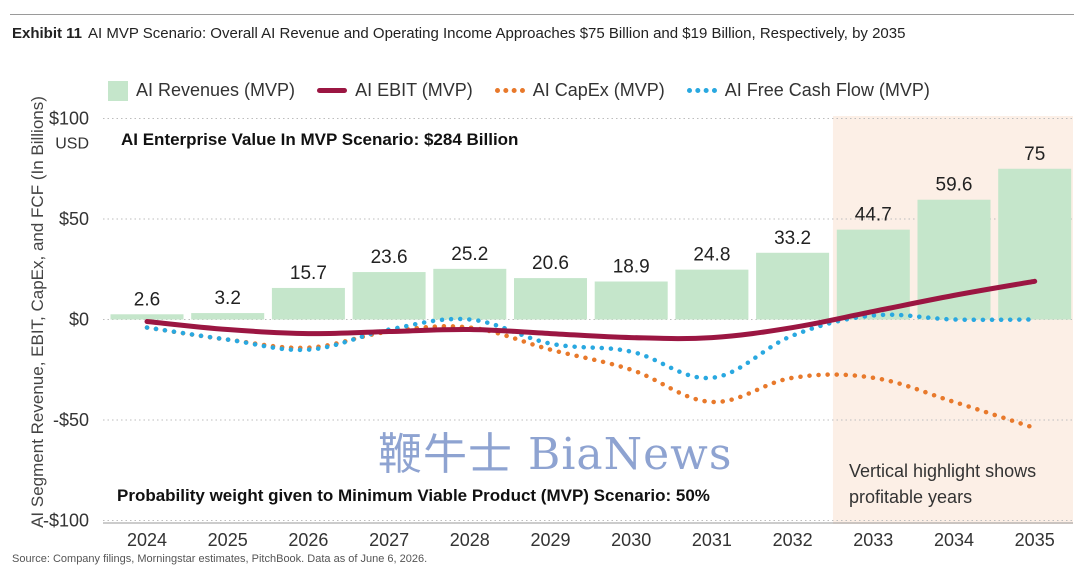  Describe the element at coordinates (954, 185) in the screenshot. I see `revenue-bar-label: 59.6` at that location.